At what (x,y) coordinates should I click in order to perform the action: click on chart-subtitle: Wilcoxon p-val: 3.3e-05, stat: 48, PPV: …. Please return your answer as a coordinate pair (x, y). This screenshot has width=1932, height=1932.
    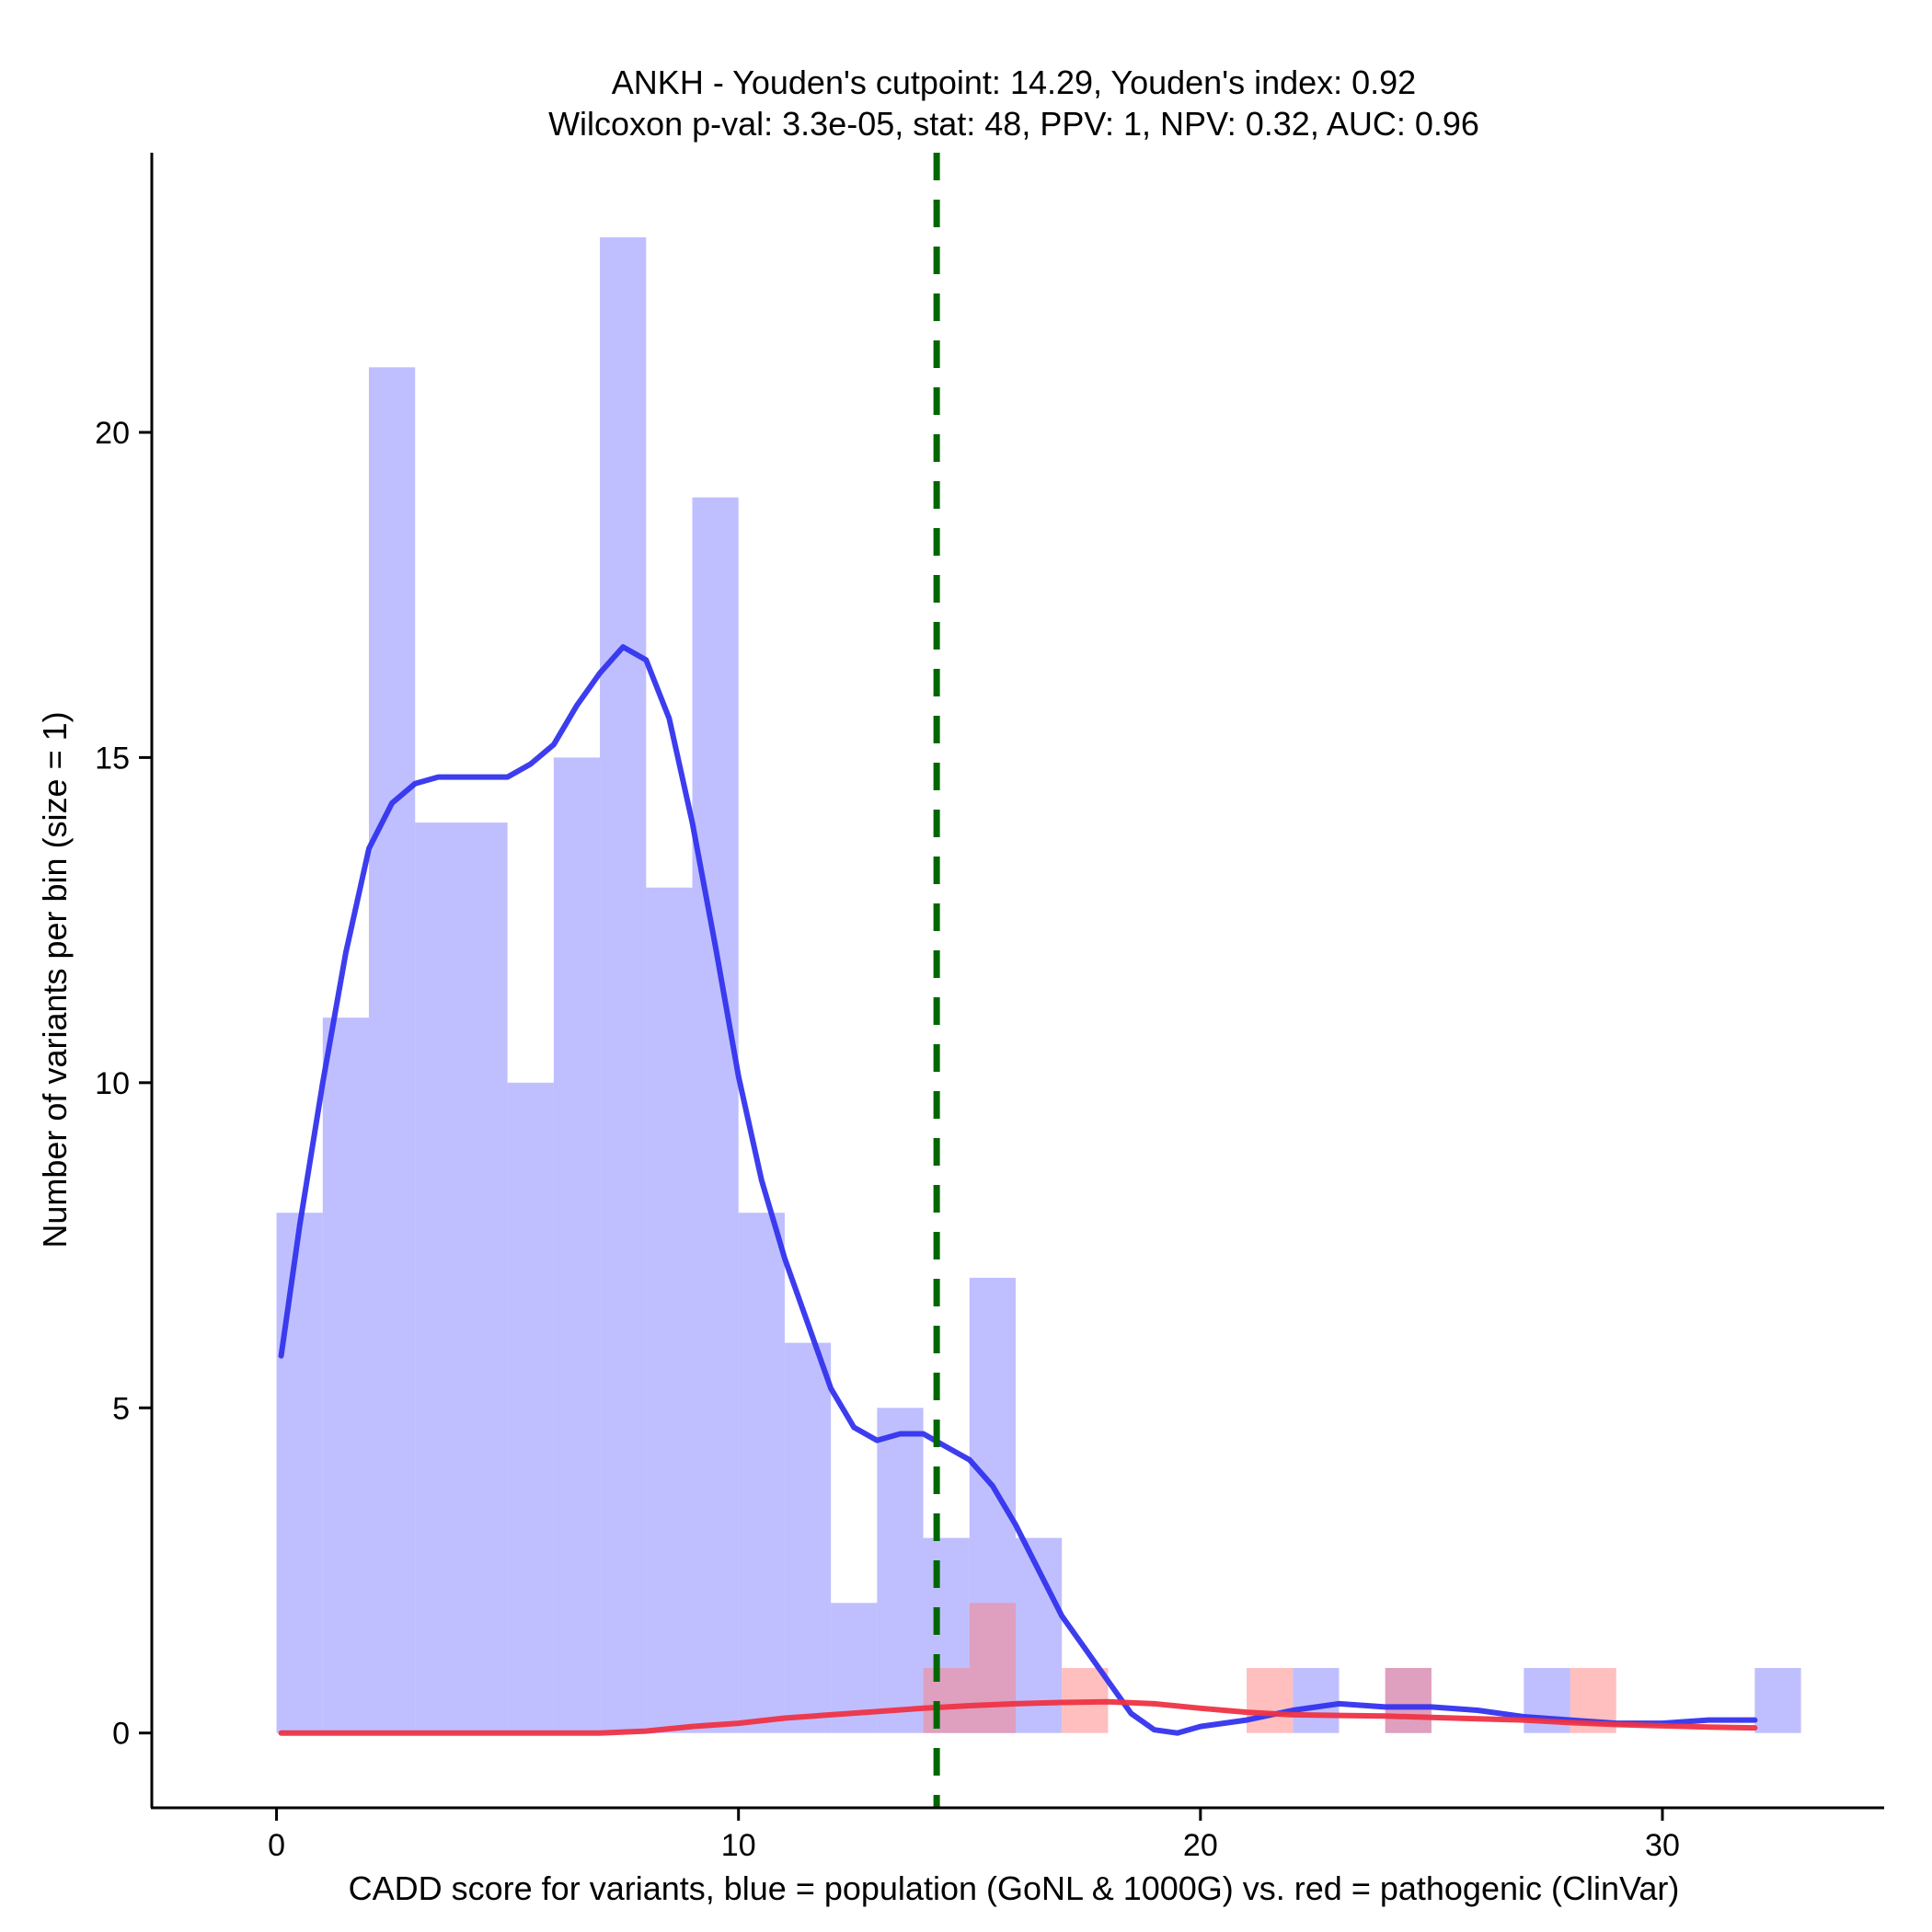
    Looking at the image, I should click on (1014, 124).